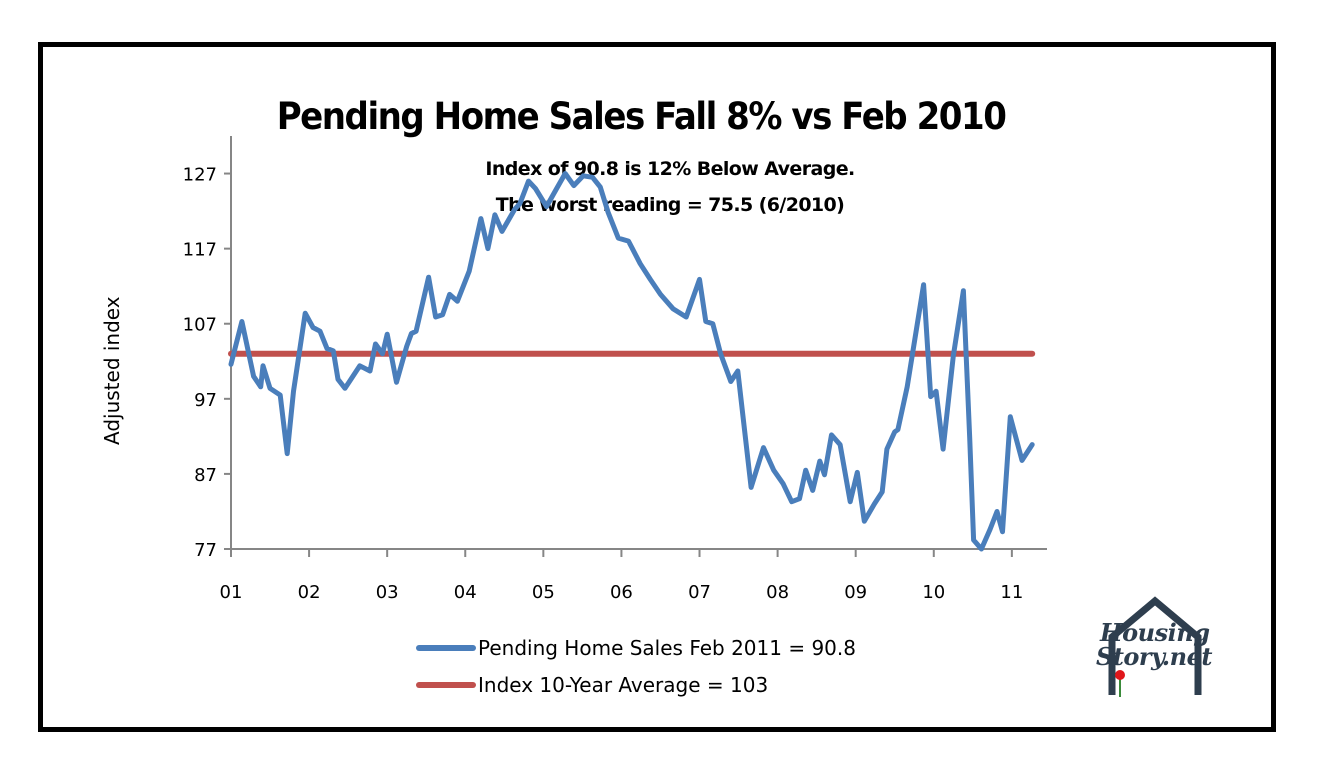  What do you see at coordinates (641, 116) in the screenshot?
I see `chart-title: Pending Home Sales Fall 8% vs Feb 2010` at bounding box center [641, 116].